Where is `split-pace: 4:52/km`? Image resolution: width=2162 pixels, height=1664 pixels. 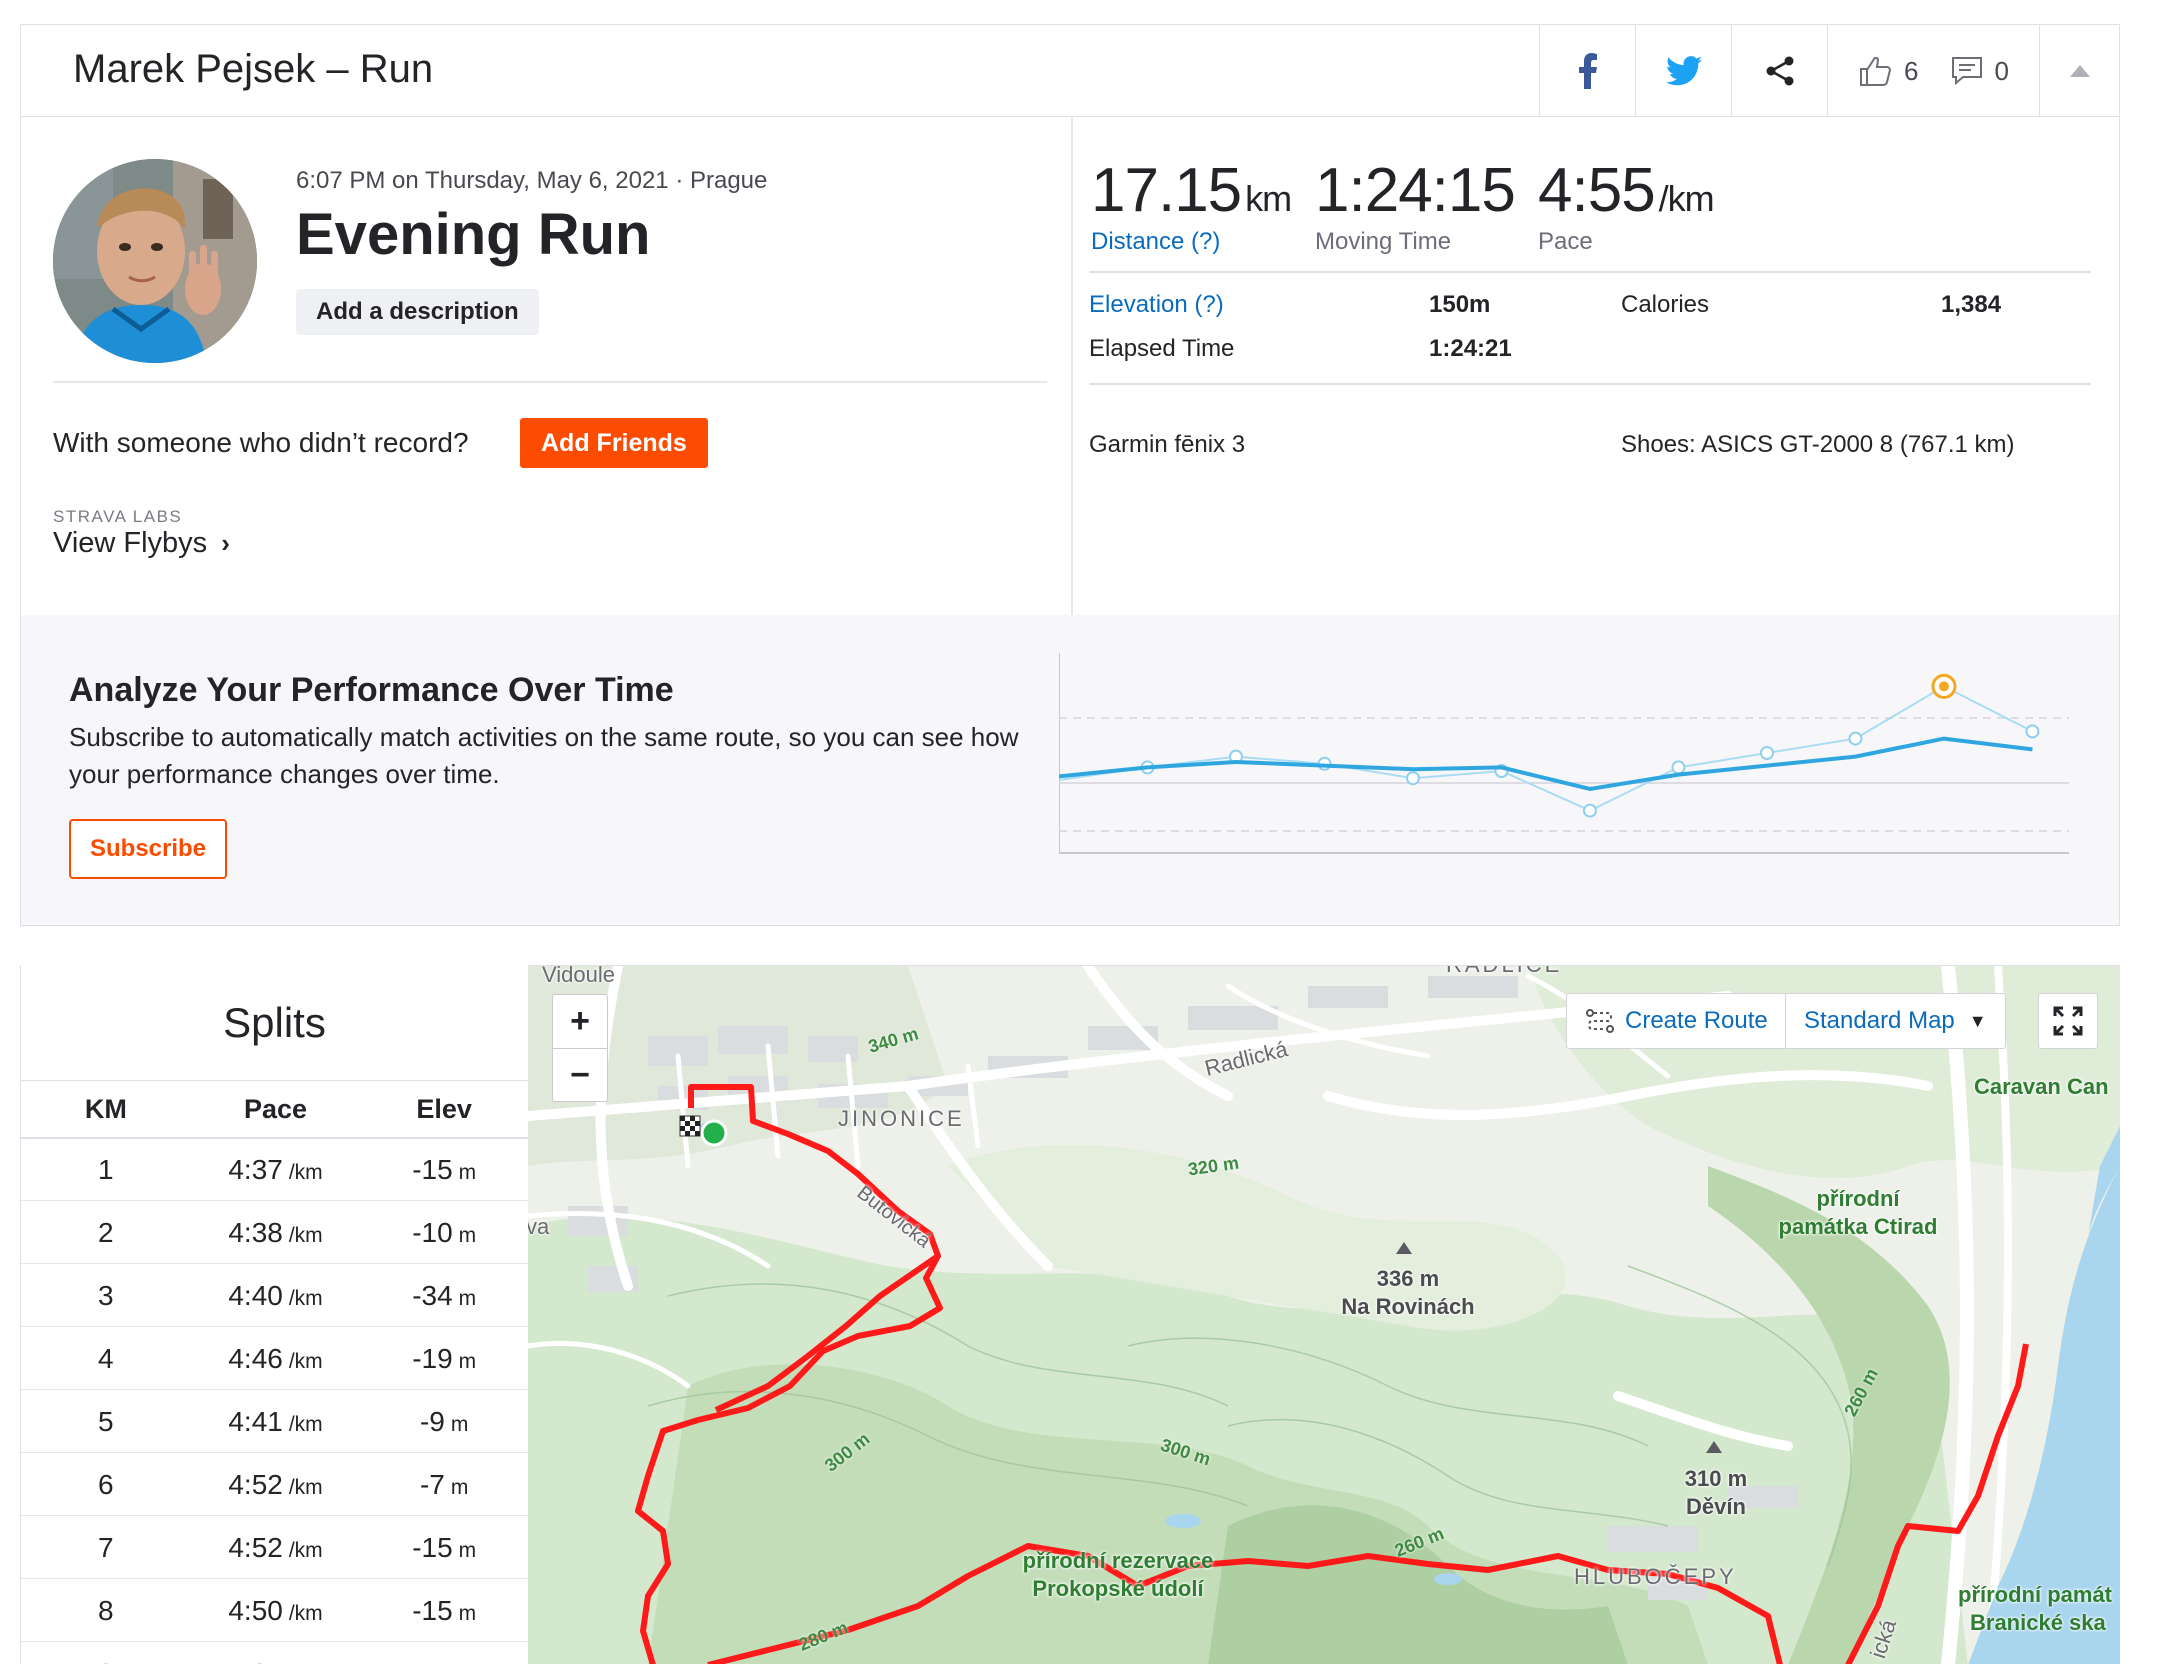 split-pace: 4:52/km is located at coordinates (275, 1484).